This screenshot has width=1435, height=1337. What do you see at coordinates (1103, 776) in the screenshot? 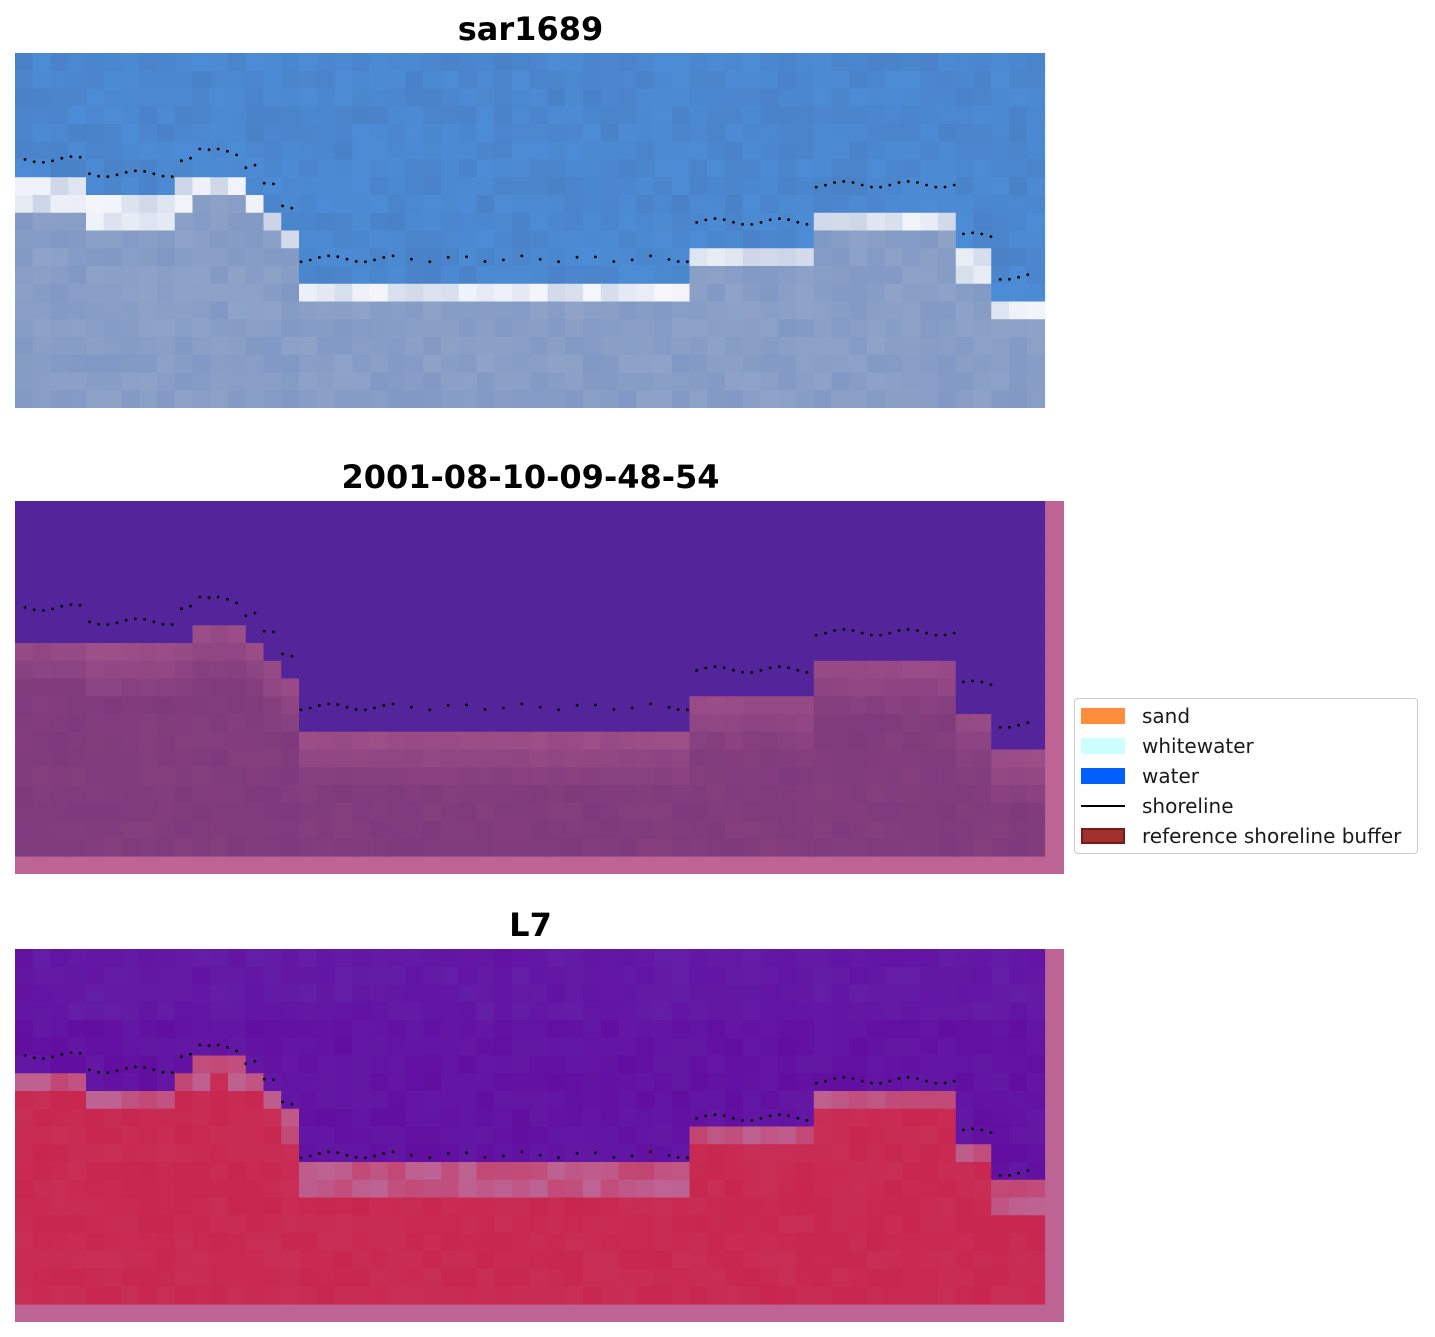
I see `legend-swatch-water` at bounding box center [1103, 776].